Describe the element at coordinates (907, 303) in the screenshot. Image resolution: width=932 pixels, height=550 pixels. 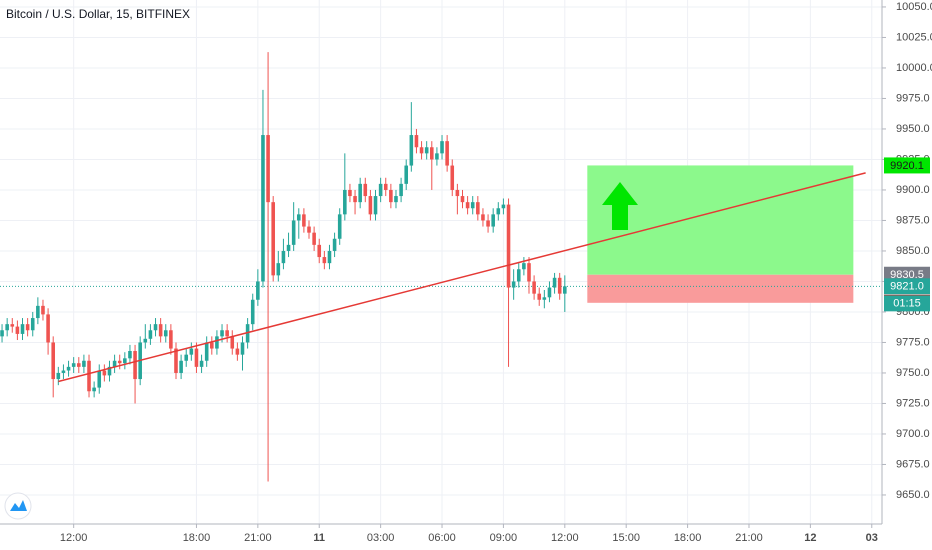
I see `countdown-bg` at that location.